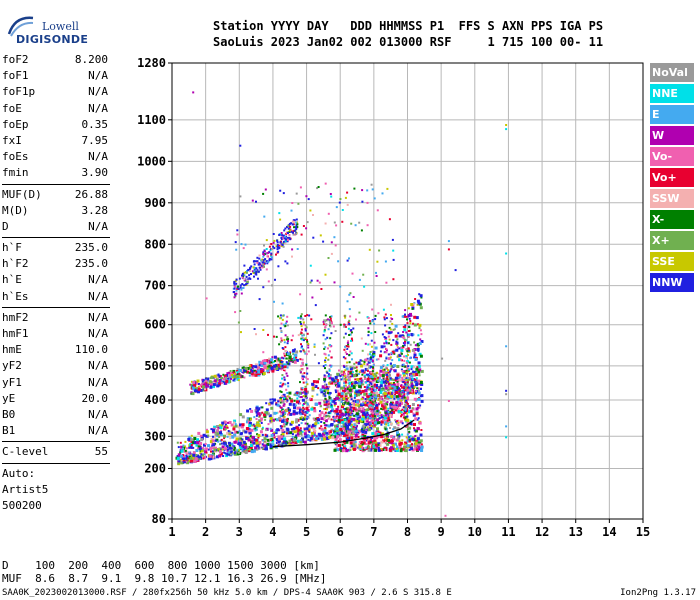 The height and width of the screenshot is (600, 700). Describe the element at coordinates (56, 109) in the screenshot. I see `param-row-foe: foE N/A` at that location.